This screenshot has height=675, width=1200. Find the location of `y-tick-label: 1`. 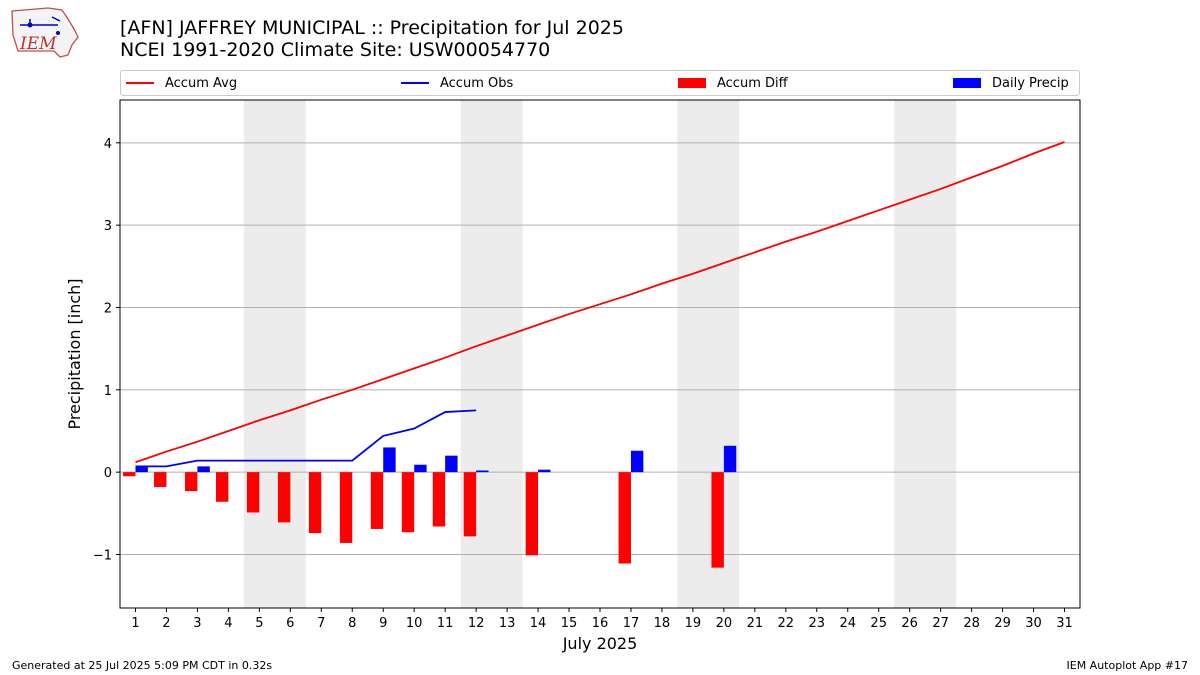

y-tick-label: 1 is located at coordinates (108, 391).